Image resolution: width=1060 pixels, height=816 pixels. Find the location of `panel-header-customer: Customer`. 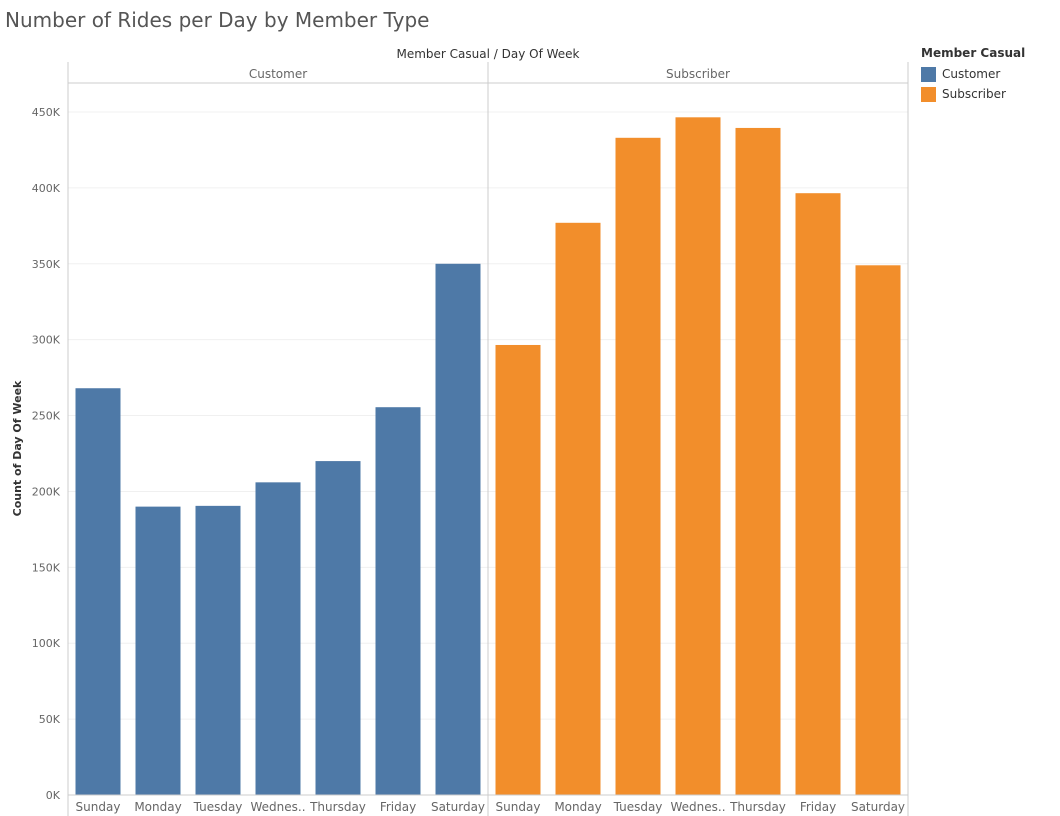

panel-header-customer: Customer is located at coordinates (278, 74).